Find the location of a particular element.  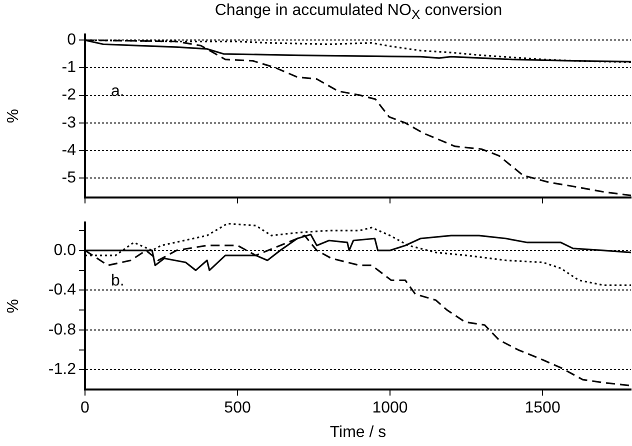

y-tick-label: -1.2 is located at coordinates (62, 369).